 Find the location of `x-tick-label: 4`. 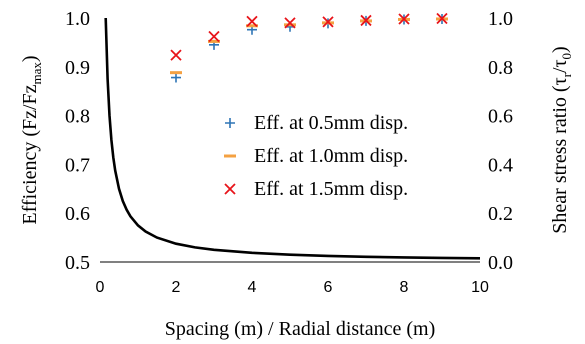

x-tick-label: 4 is located at coordinates (252, 287).